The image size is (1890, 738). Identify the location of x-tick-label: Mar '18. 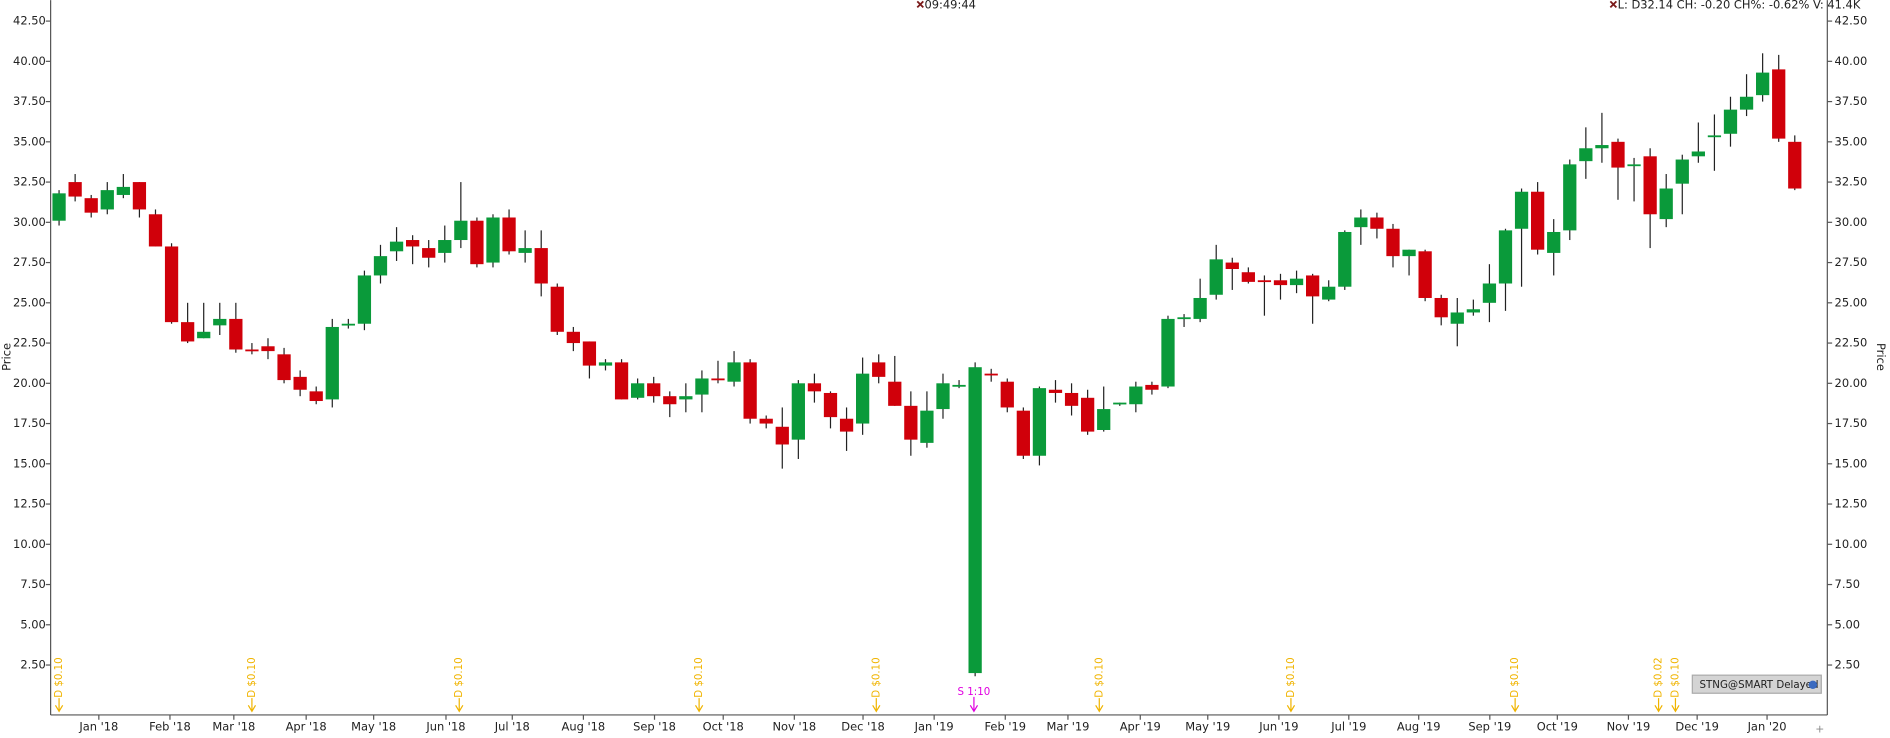
(233, 726).